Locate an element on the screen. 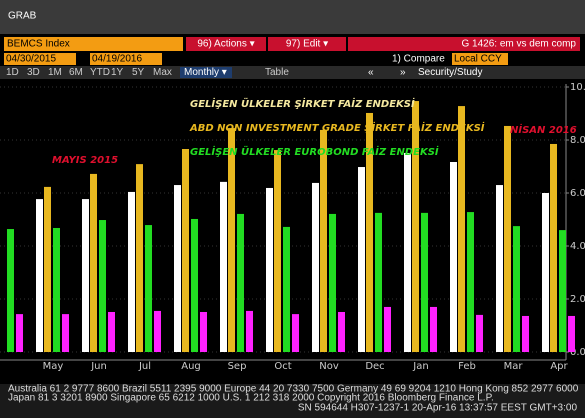  end-date-box is located at coordinates (126, 59).